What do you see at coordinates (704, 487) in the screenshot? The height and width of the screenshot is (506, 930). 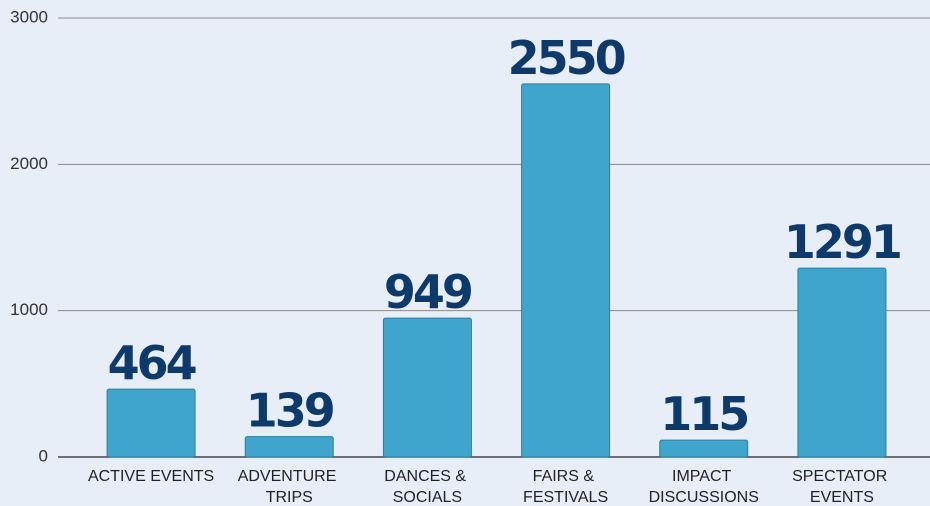 I see `x-tick-label: IMPACT DISCUSSIONS` at bounding box center [704, 487].